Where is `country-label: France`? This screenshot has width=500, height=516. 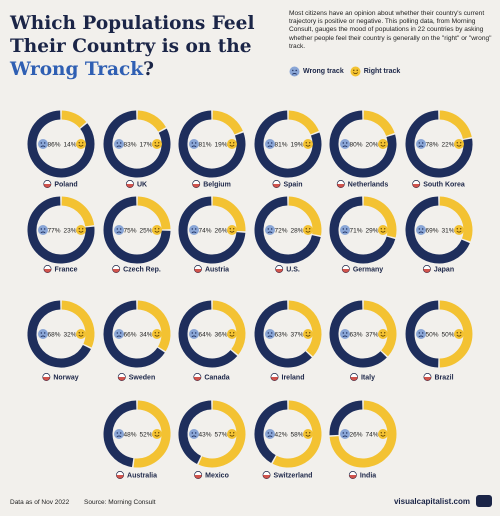
country-label: France is located at coordinates (66, 270).